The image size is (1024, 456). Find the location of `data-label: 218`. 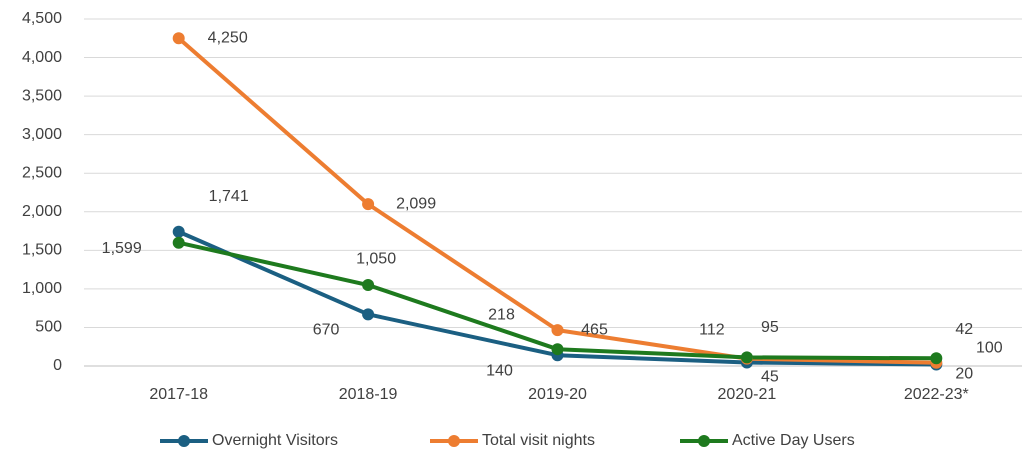

data-label: 218 is located at coordinates (501, 314).